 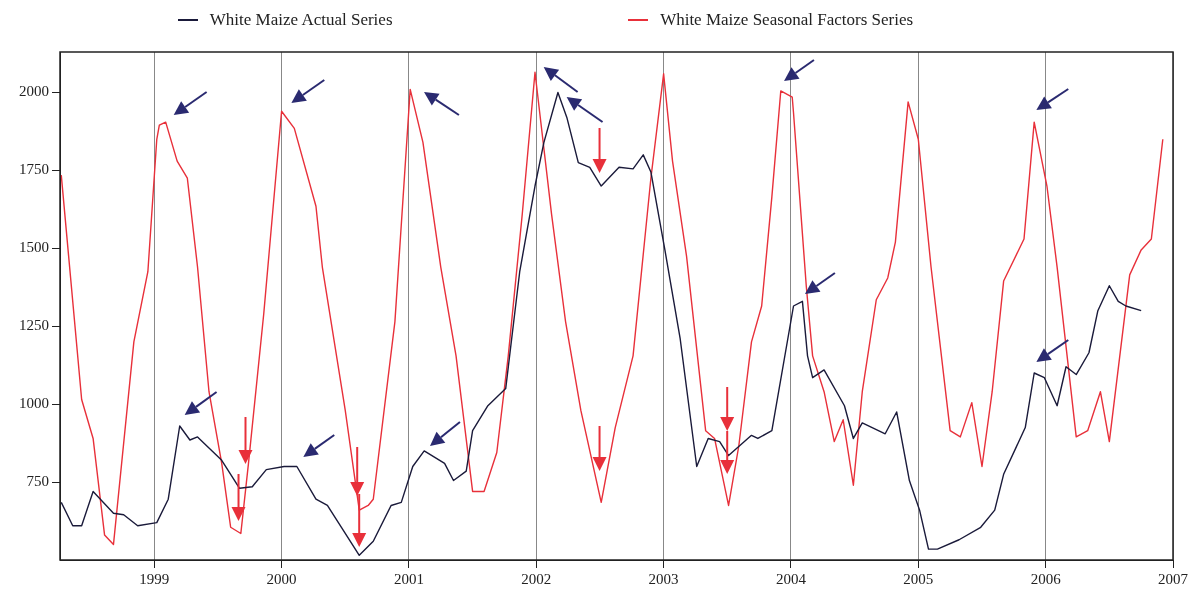 I want to click on legend-label: White Maize Actual Series, so click(x=301, y=20).